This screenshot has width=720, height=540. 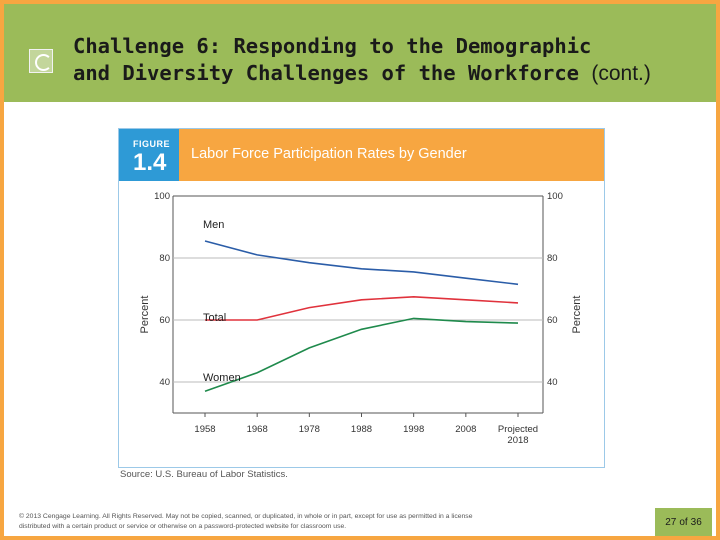 I want to click on page-total: 36, so click(x=696, y=522).